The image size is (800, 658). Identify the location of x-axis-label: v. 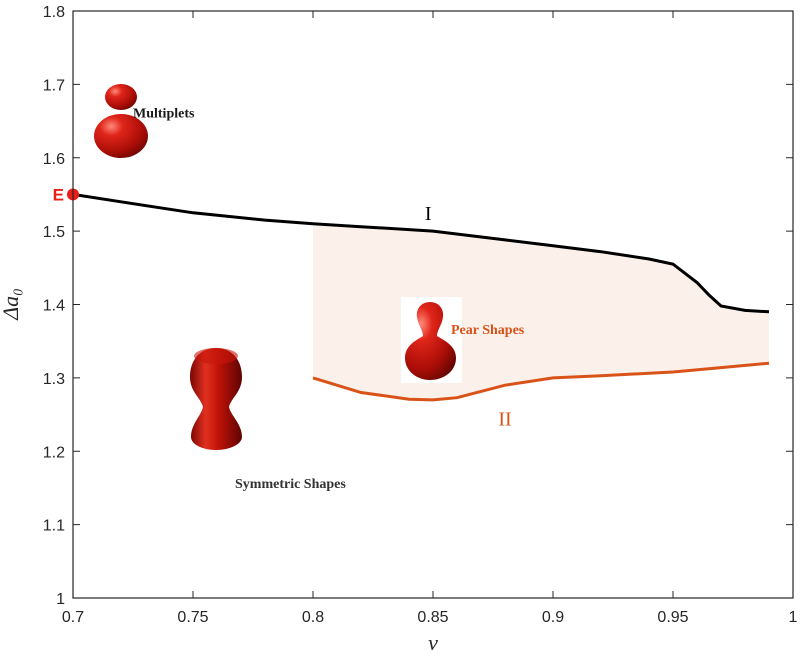
(433, 642).